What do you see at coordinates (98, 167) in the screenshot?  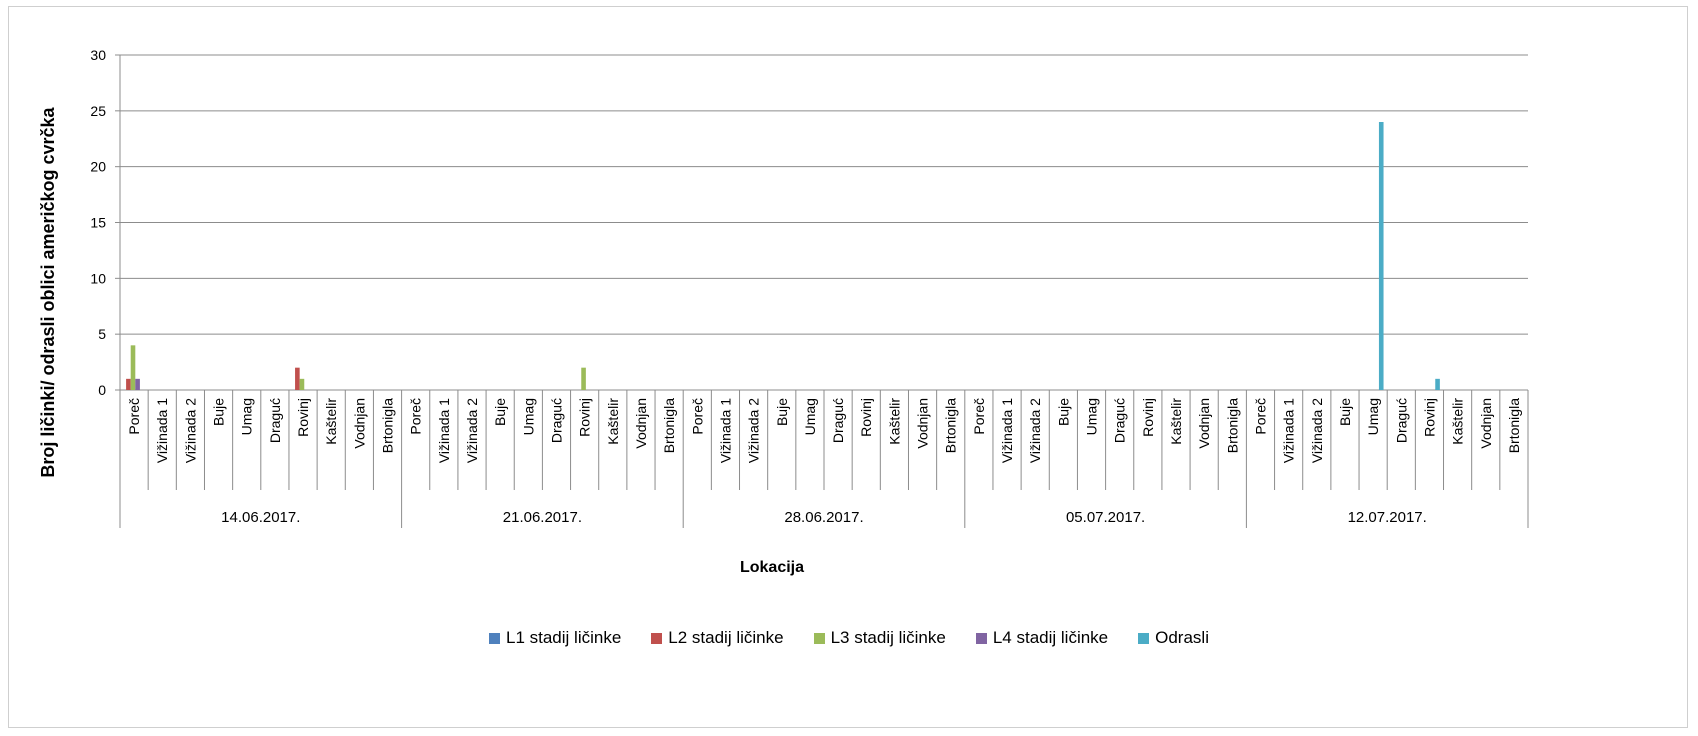 I see `y-tick-label: 20` at bounding box center [98, 167].